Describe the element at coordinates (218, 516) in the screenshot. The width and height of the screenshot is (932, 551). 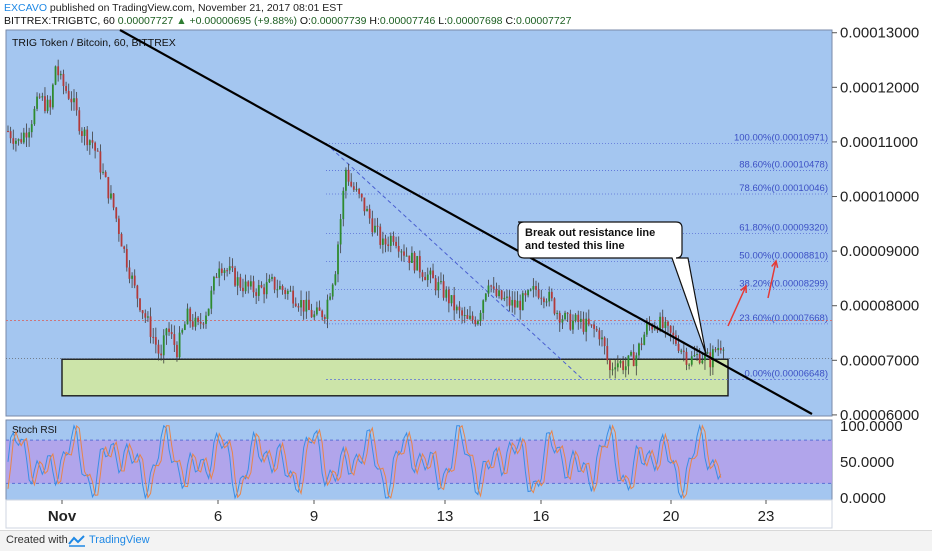
I see `time-tick-label: 6` at that location.